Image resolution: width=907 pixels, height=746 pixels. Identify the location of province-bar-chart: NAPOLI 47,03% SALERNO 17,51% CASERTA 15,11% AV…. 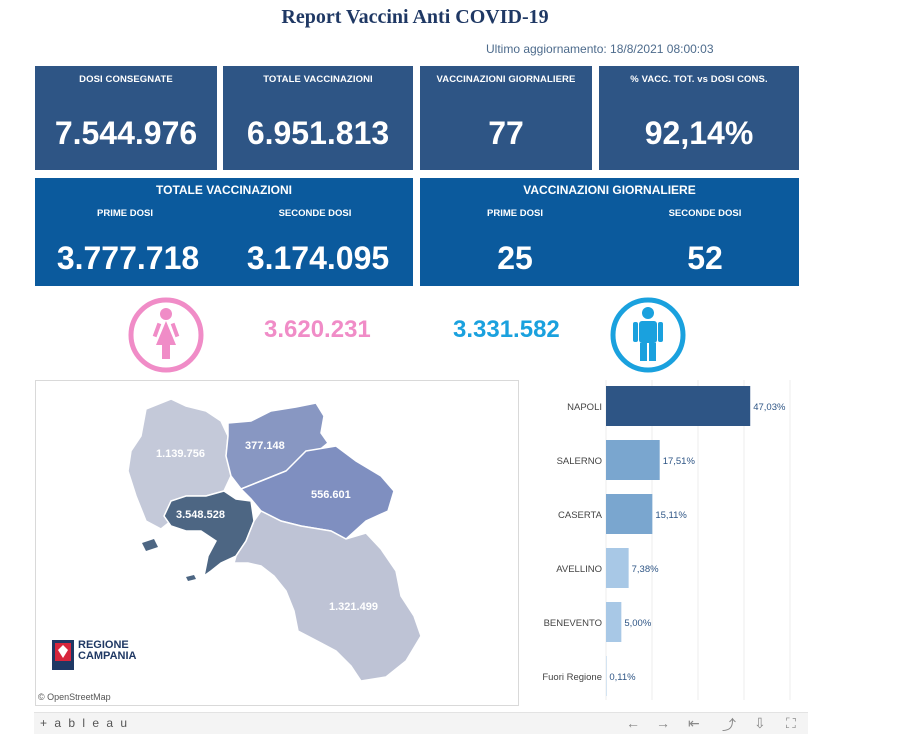
(666, 540).